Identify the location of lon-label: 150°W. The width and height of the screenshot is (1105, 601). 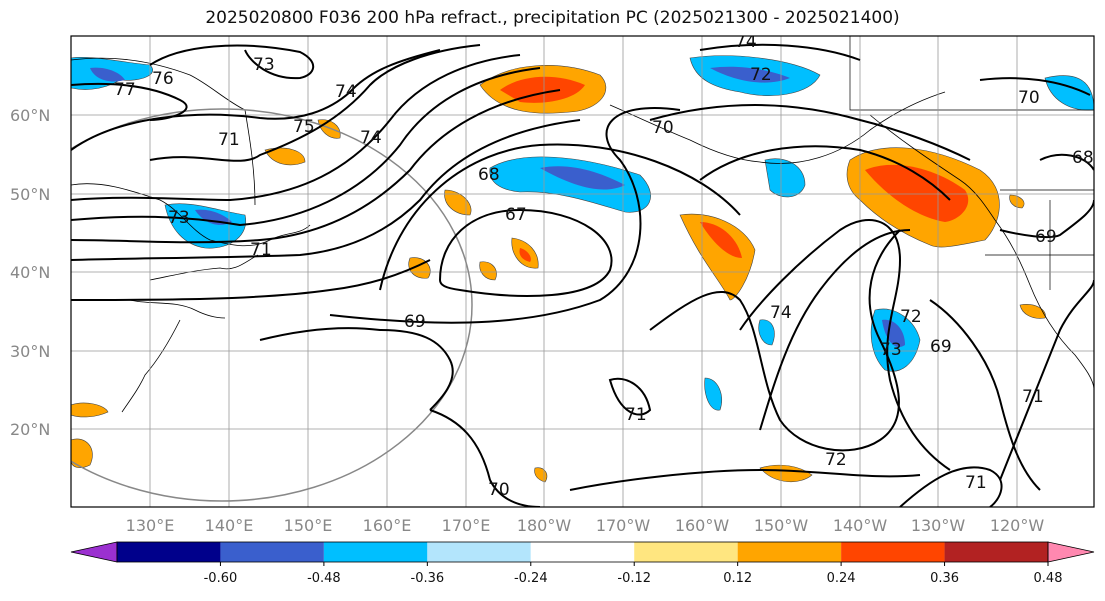
(781, 525).